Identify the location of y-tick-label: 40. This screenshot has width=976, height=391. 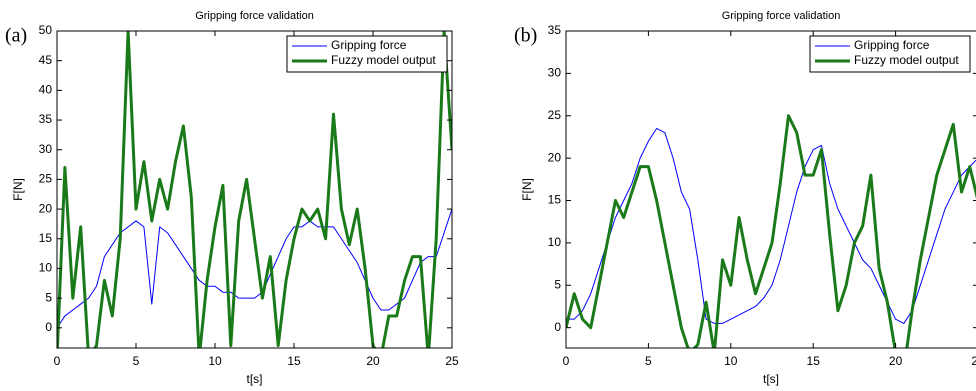
(46, 90).